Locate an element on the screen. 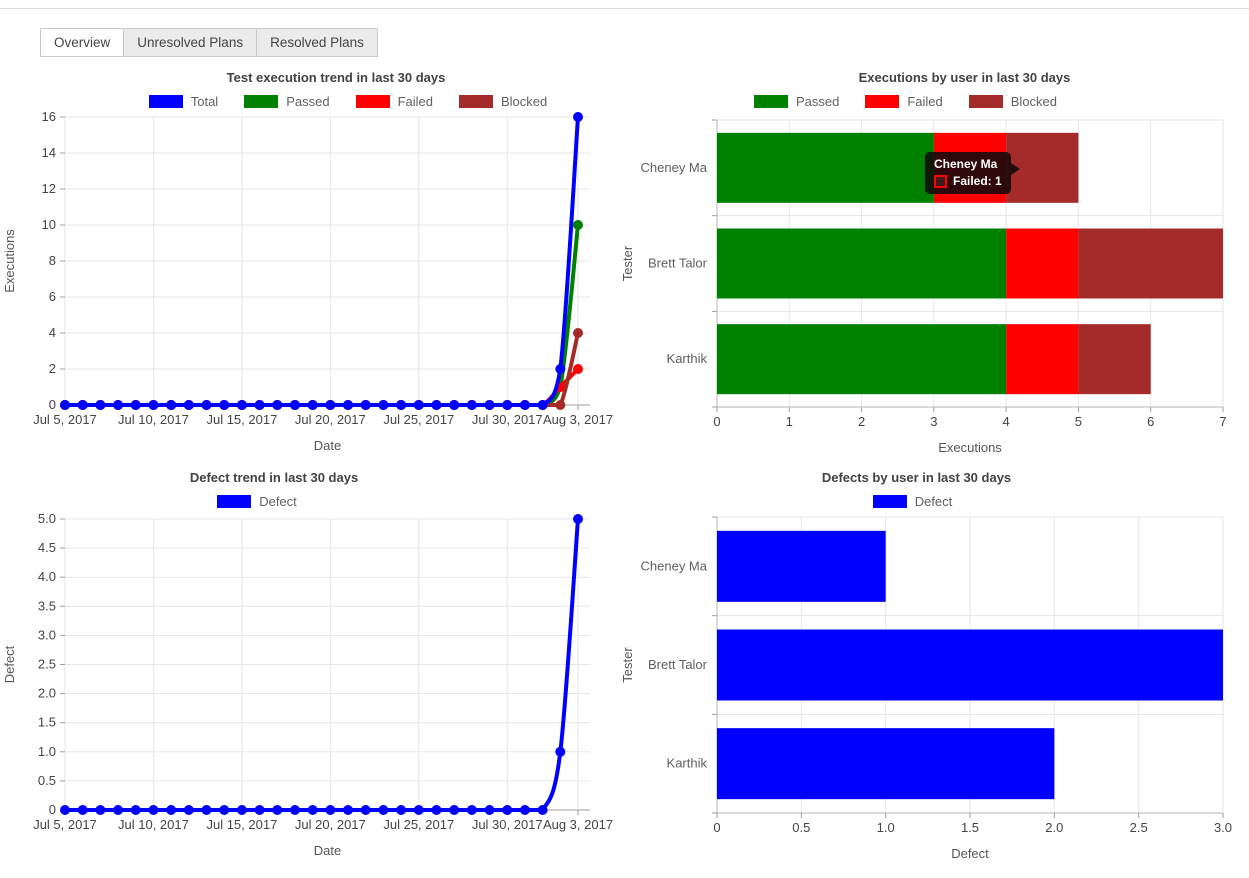  legend-swatch-passed is located at coordinates (770, 101).